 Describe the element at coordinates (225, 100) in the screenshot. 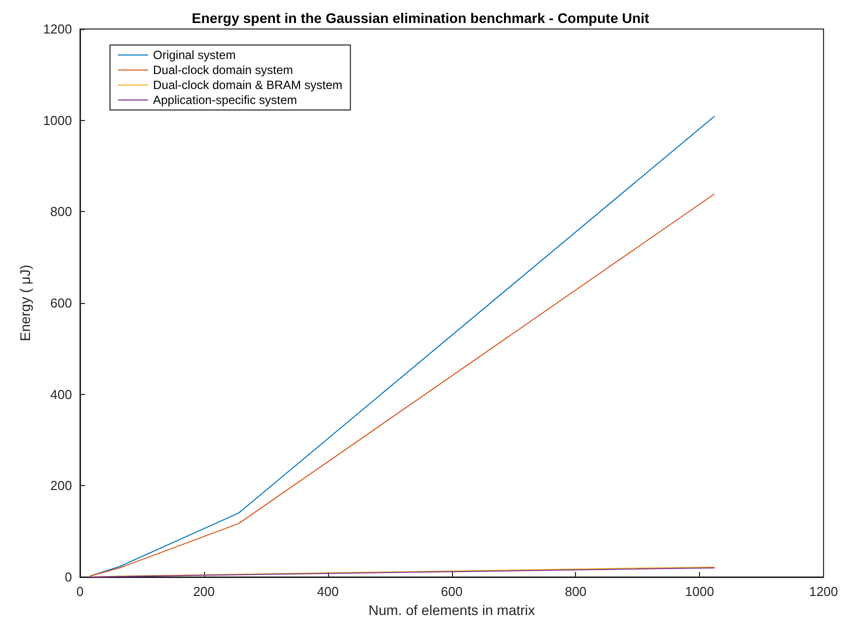

I see `legend-label: Application-specific system` at that location.